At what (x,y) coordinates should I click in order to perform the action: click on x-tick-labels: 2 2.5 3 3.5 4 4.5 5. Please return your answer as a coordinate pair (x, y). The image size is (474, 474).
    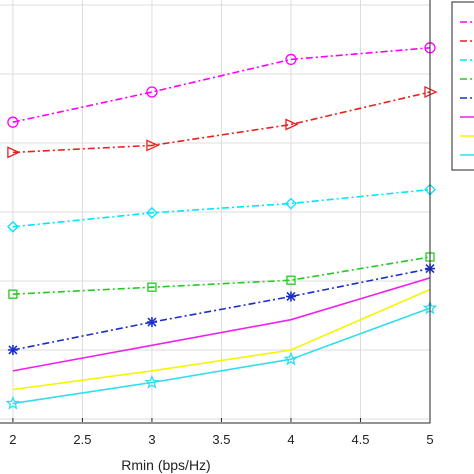
    Looking at the image, I should click on (221, 432).